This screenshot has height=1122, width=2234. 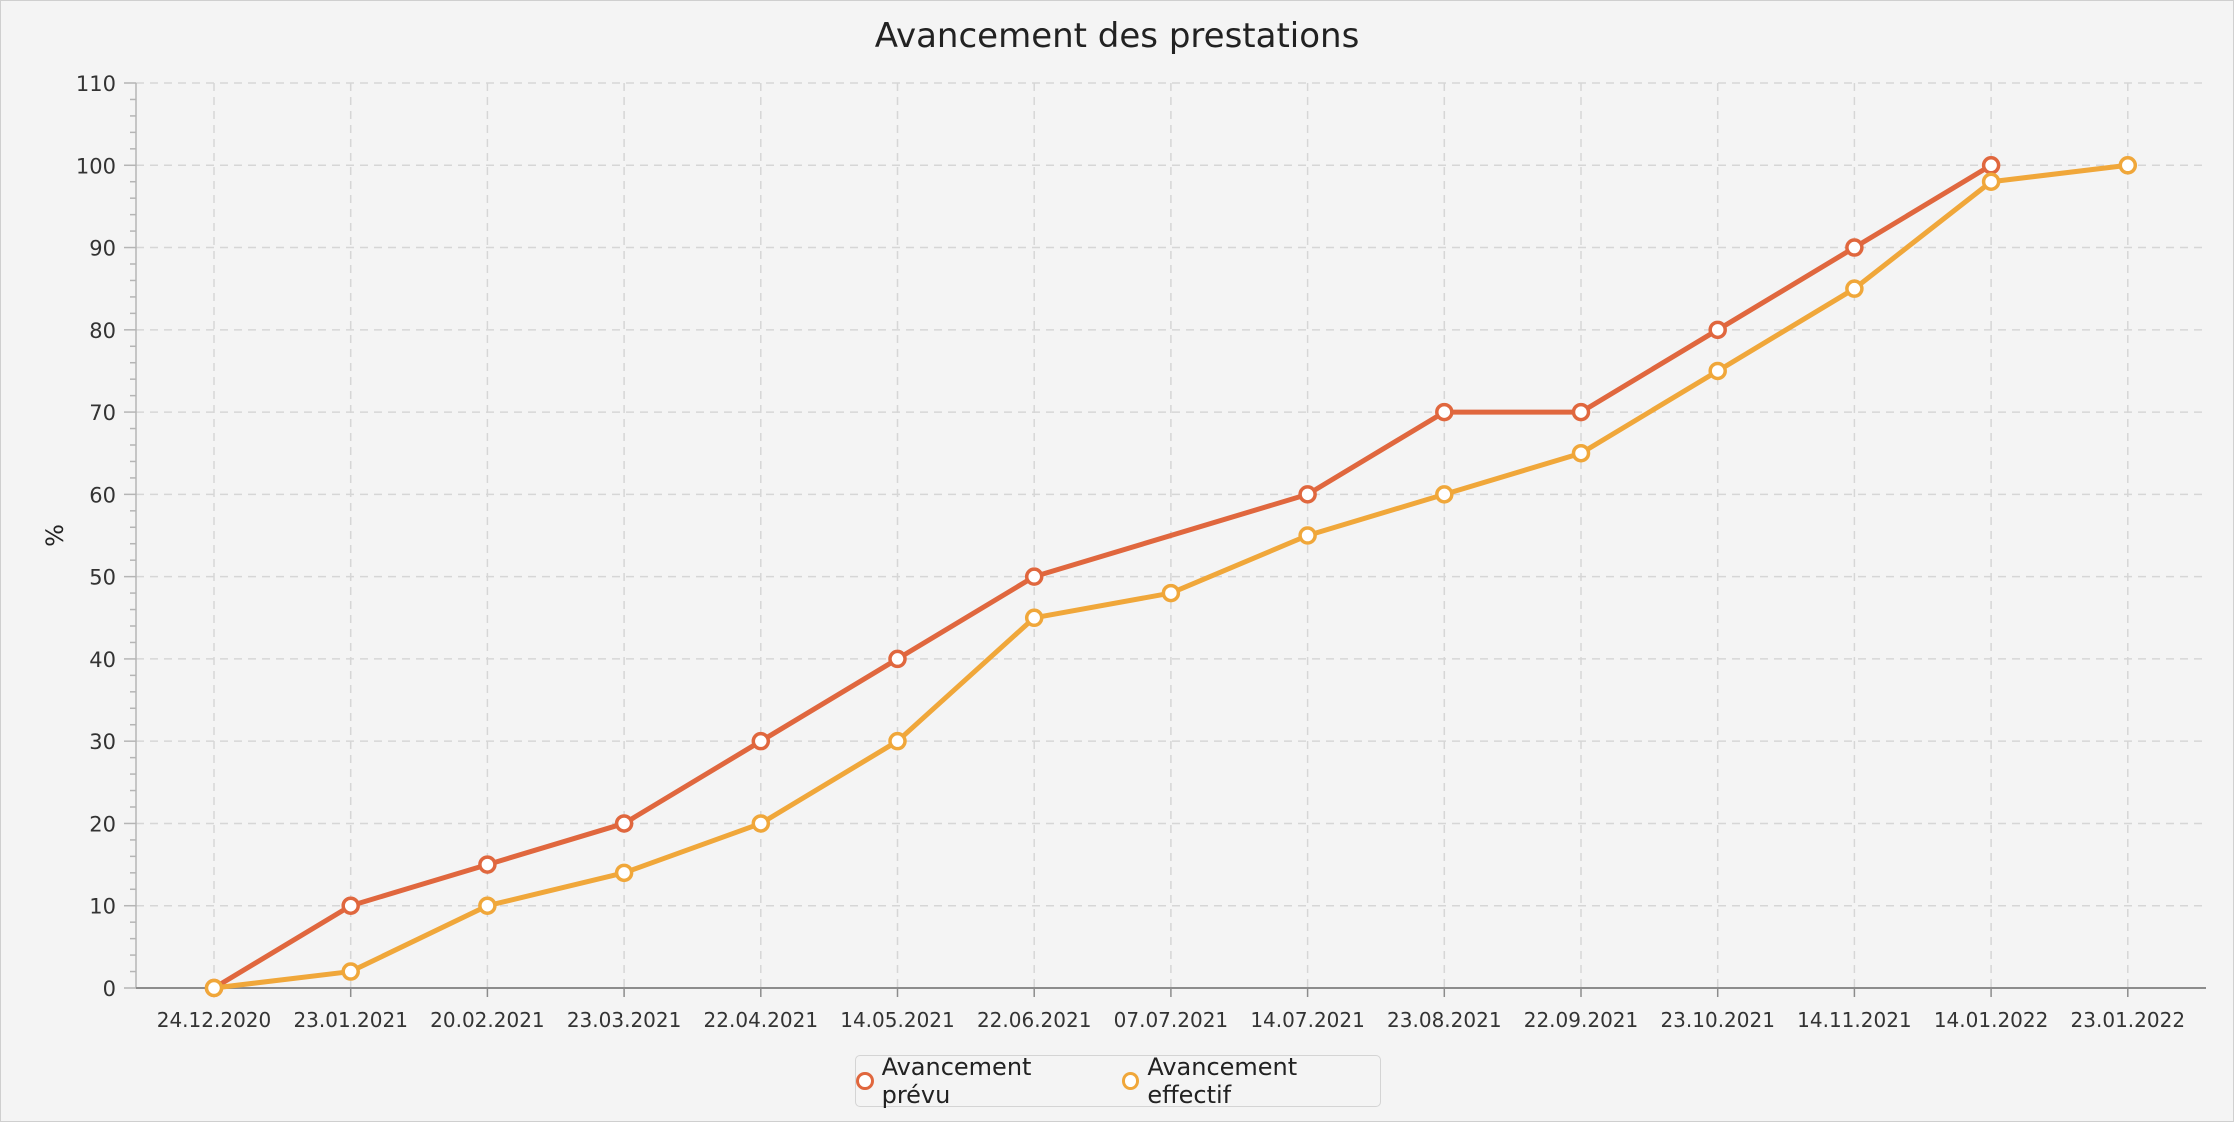 I want to click on x-tick-label: 24.12.2020, so click(x=214, y=1020).